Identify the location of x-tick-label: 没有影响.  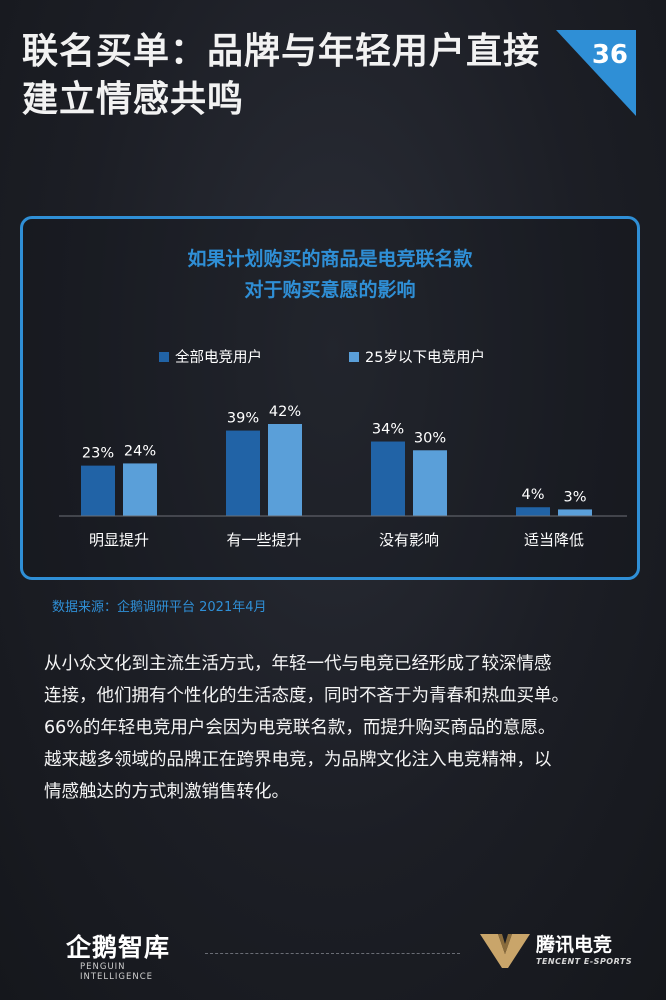
(409, 540).